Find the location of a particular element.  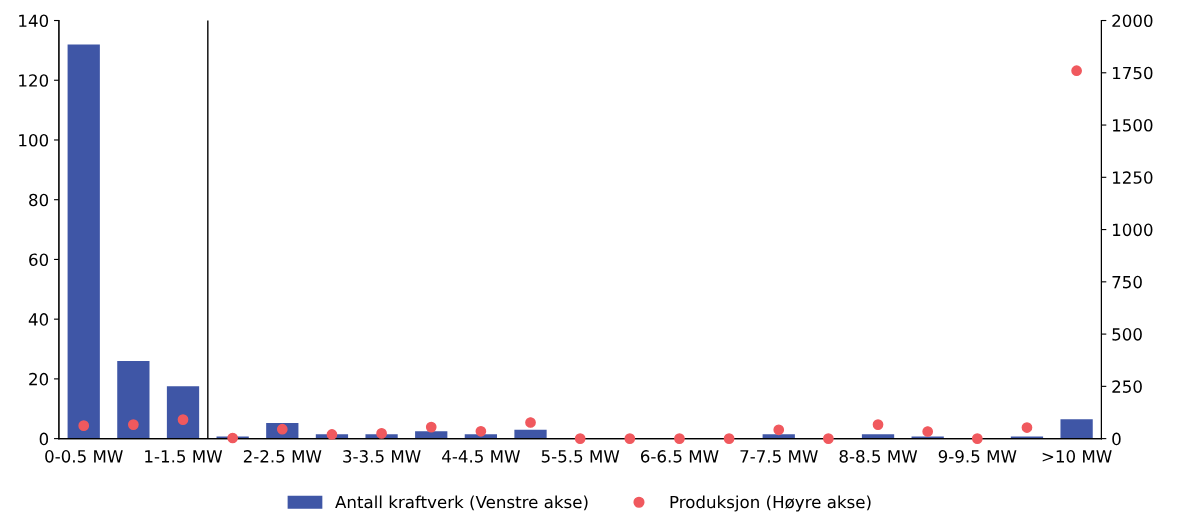

x-tick-label: 3-3.5 MW is located at coordinates (382, 456).